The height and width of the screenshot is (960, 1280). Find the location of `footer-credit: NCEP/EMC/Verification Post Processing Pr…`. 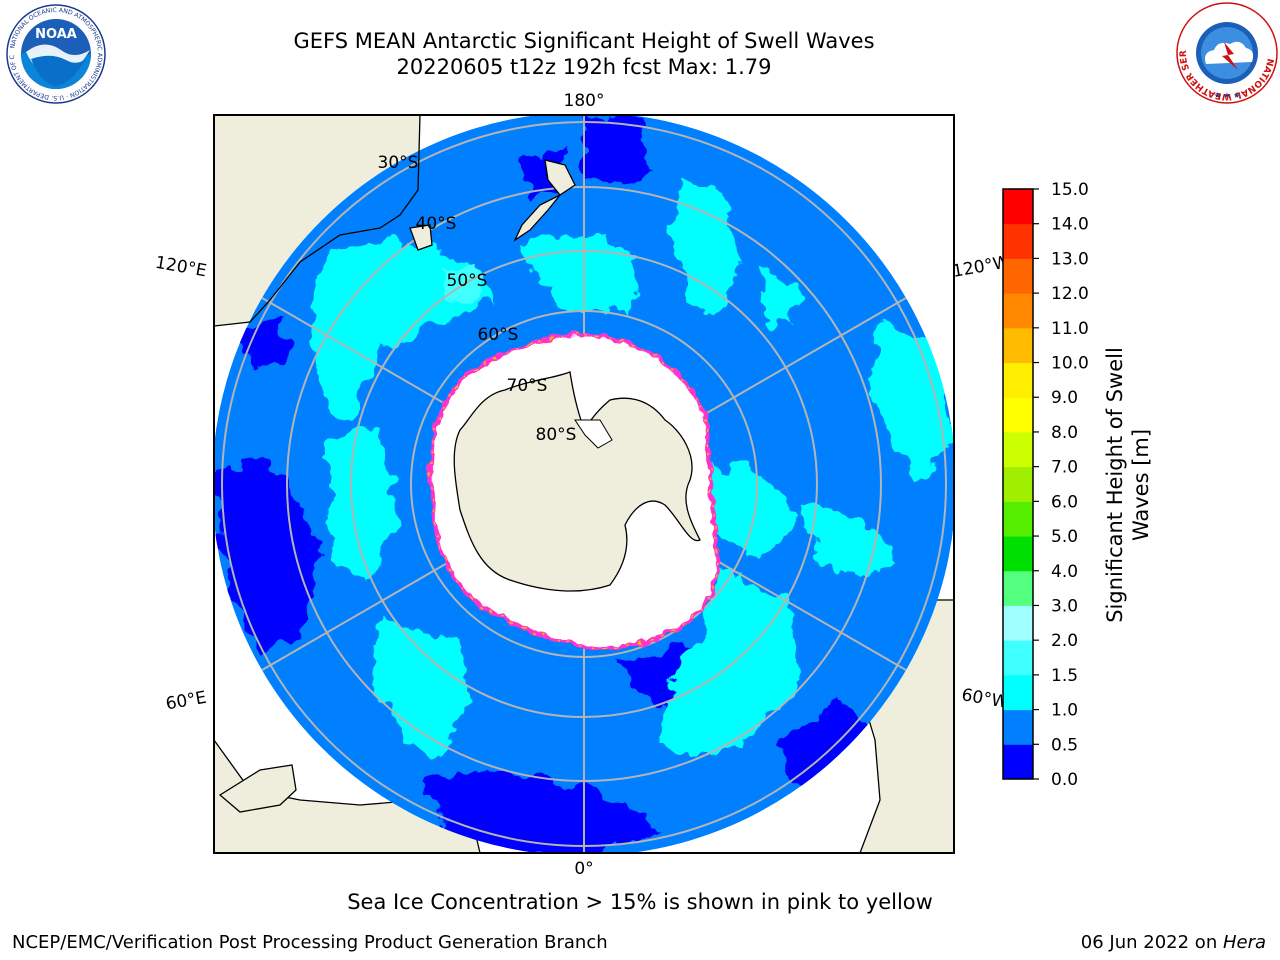

footer-credit: NCEP/EMC/Verification Post Processing Pr… is located at coordinates (310, 942).